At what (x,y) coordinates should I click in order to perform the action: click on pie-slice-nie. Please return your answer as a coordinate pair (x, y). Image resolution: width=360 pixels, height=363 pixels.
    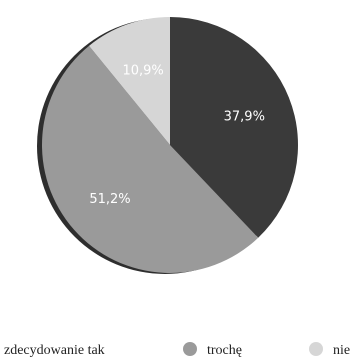
    Looking at the image, I should click on (129, 81).